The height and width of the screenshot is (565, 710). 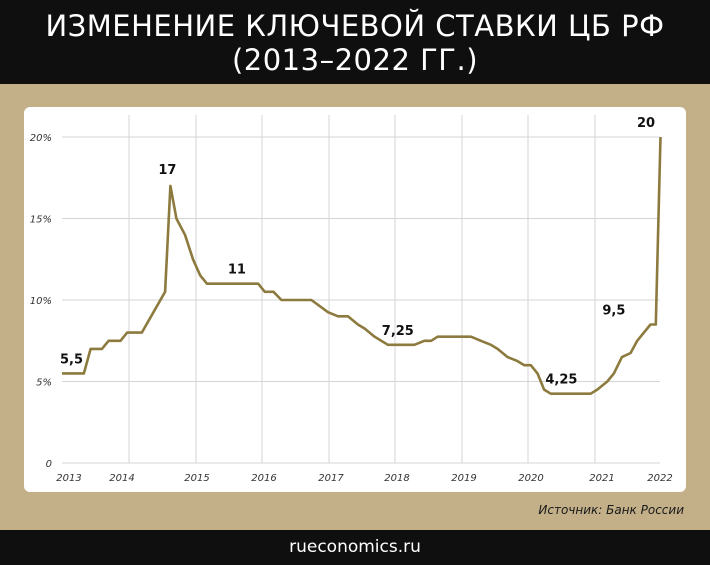 I want to click on data-label: 17, so click(x=167, y=170).